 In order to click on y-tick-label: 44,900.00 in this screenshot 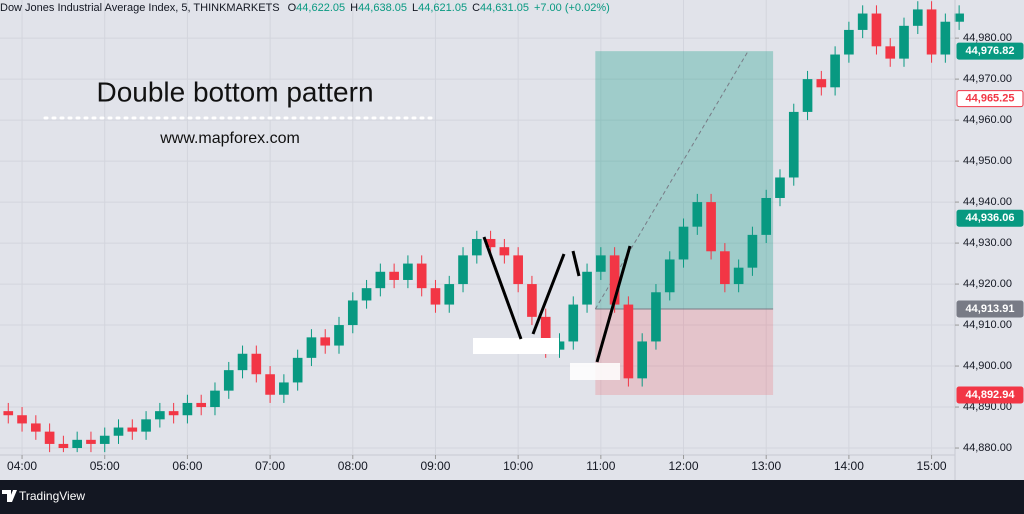, I will do `click(987, 366)`.